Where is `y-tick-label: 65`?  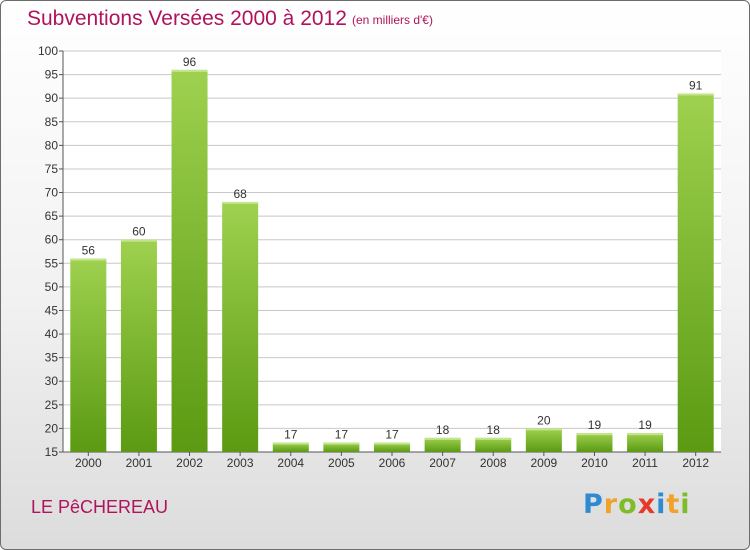
y-tick-label: 65 is located at coordinates (52, 216).